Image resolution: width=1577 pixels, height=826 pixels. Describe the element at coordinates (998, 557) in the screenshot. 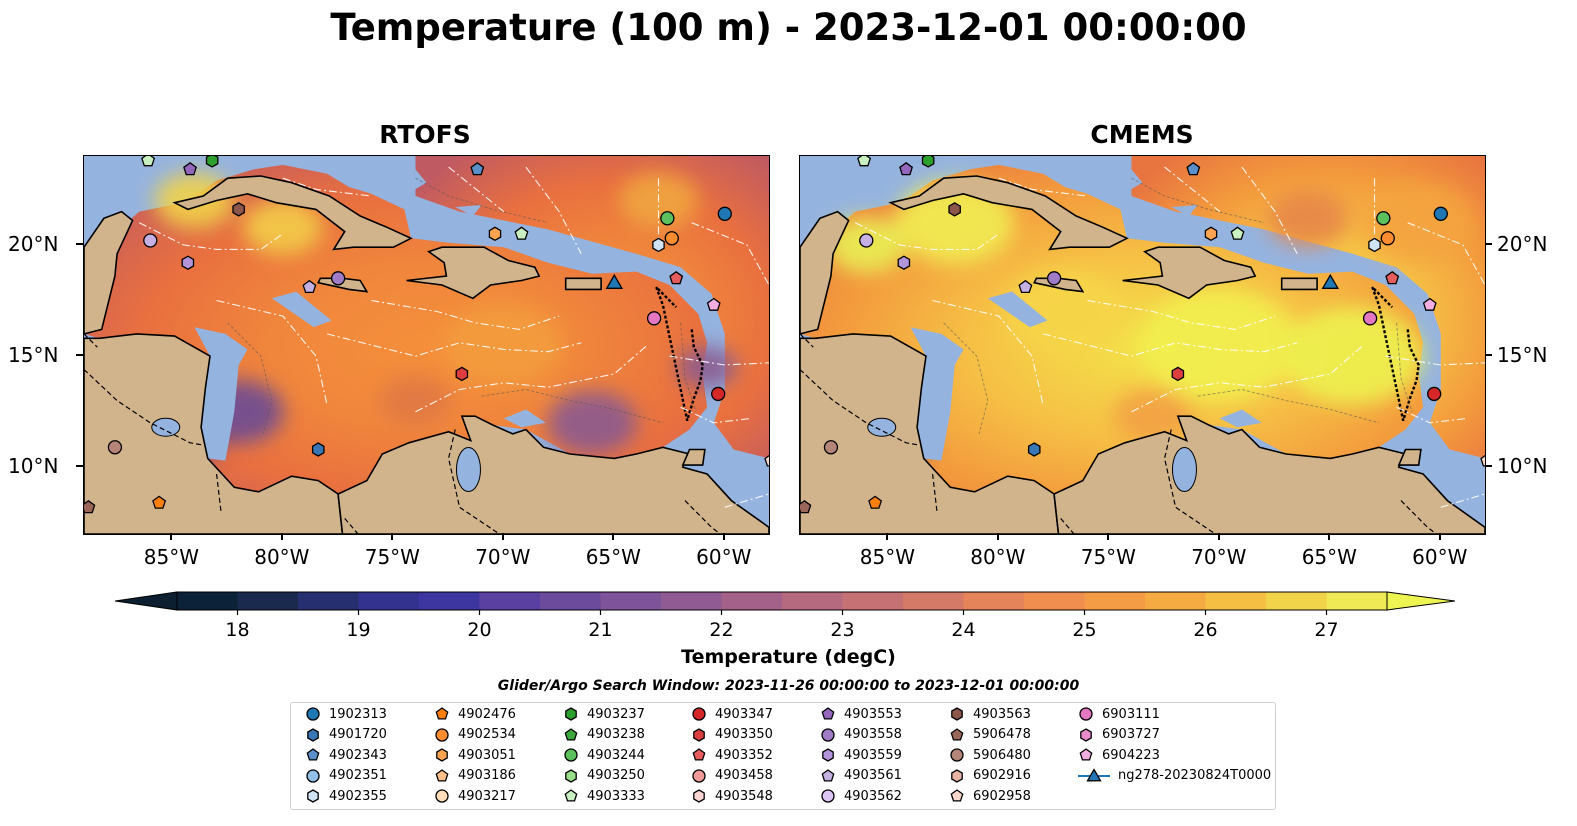

I see `lon-tick-label: 80°W` at that location.